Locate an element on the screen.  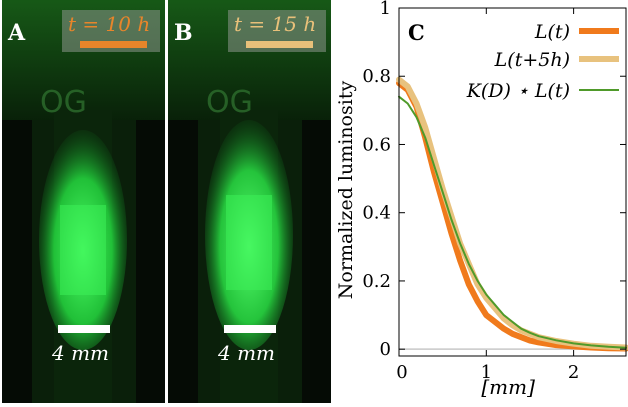
legend-label-1: L(t+5h) is located at coordinates (532, 60).